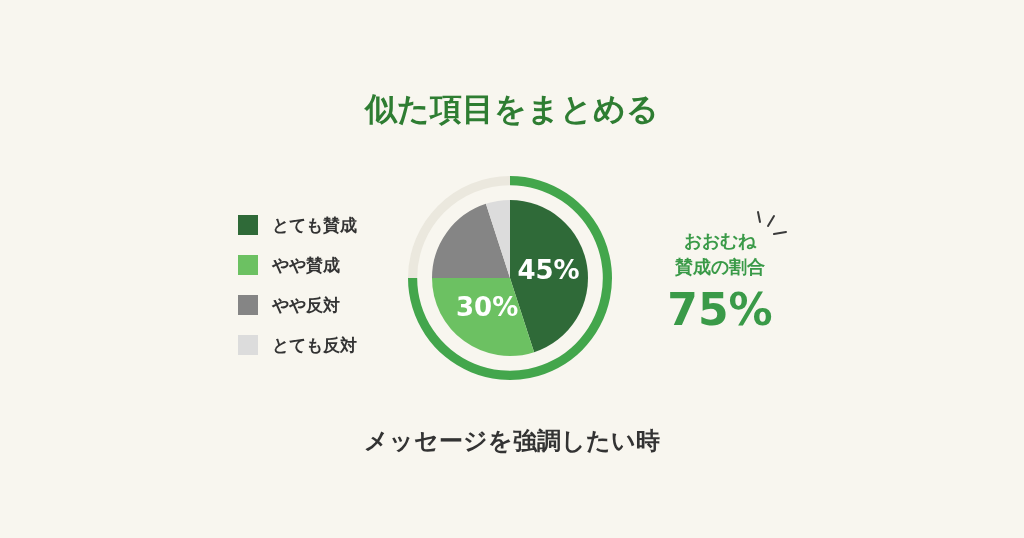  I want to click on legend-label: やや反対, so click(306, 305).